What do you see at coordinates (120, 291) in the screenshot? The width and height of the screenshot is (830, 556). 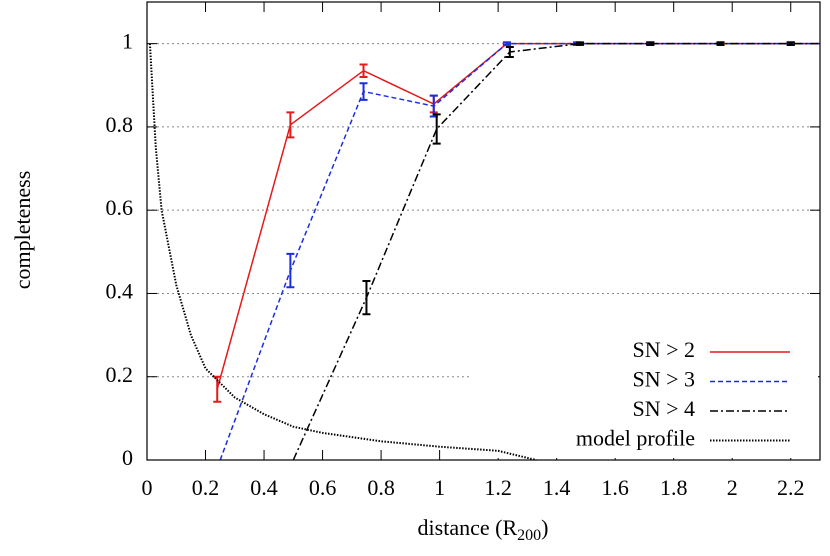 I see `y-tick-label: 0.4` at bounding box center [120, 291].